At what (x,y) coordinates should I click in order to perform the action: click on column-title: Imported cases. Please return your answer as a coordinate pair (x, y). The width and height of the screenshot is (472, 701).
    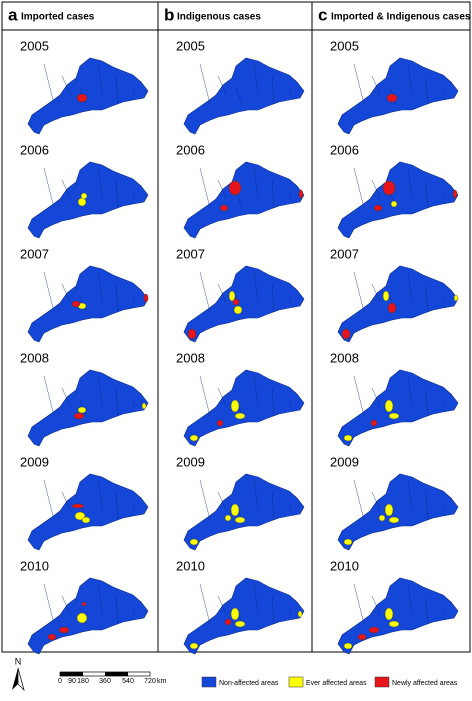
    Looking at the image, I should click on (58, 17).